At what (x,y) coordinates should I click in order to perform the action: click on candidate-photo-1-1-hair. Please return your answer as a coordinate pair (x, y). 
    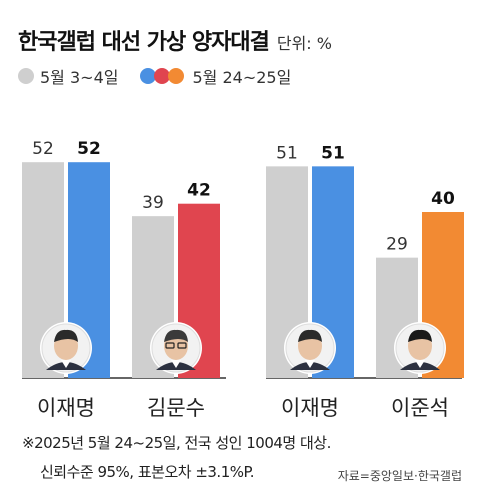
    Looking at the image, I should click on (66, 335).